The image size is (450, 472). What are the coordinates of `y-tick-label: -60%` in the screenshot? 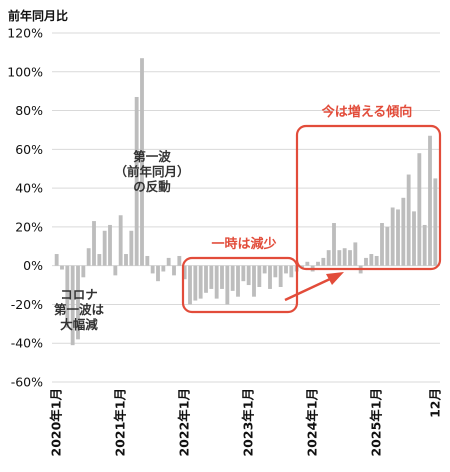 It's located at (27, 382).